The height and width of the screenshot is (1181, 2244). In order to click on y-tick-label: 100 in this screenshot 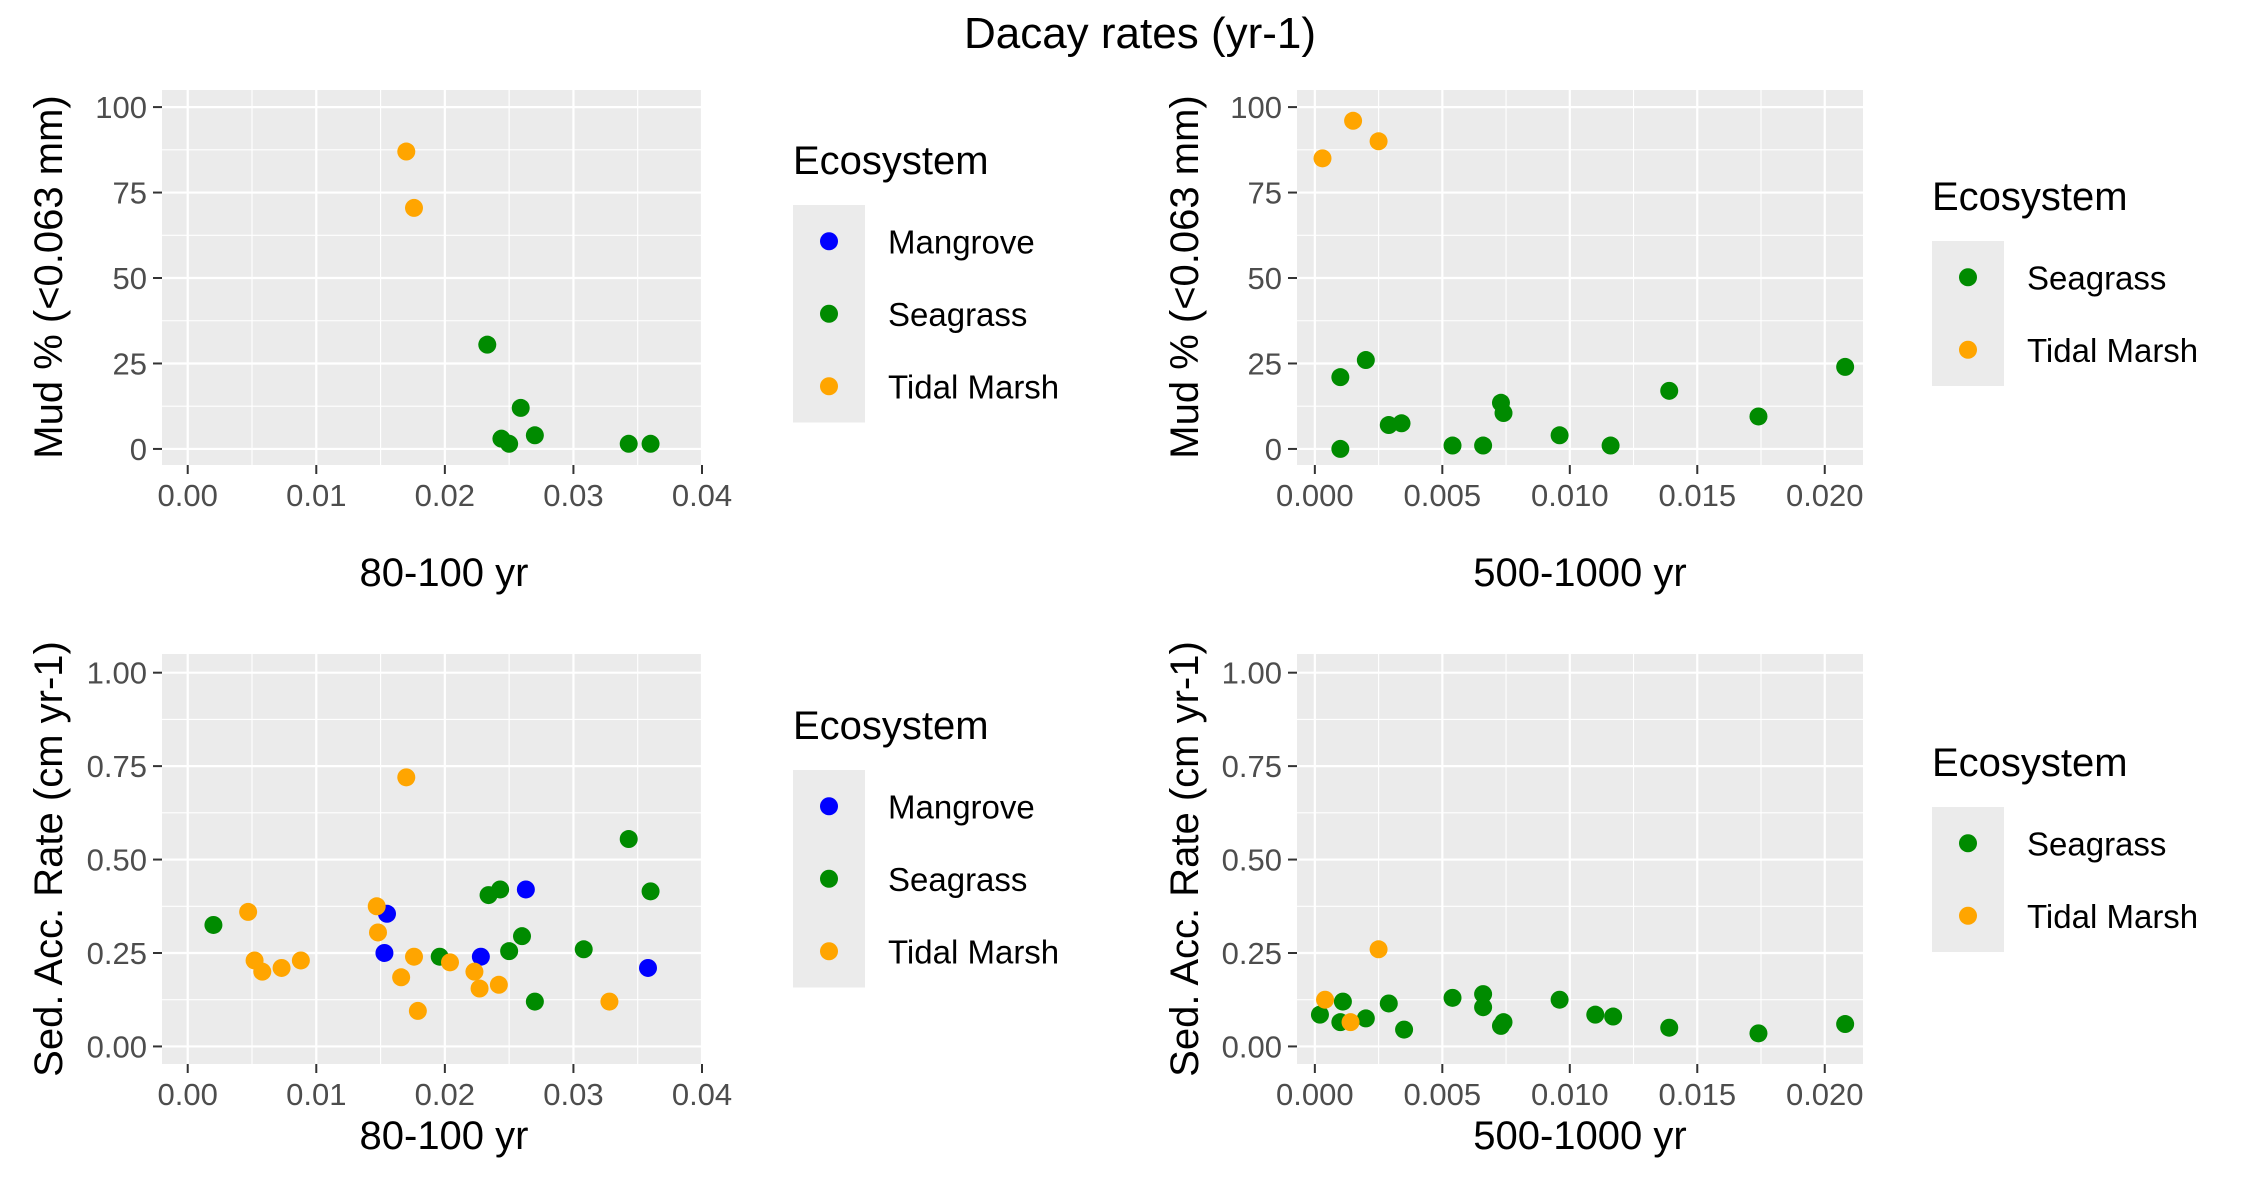, I will do `click(121, 107)`.